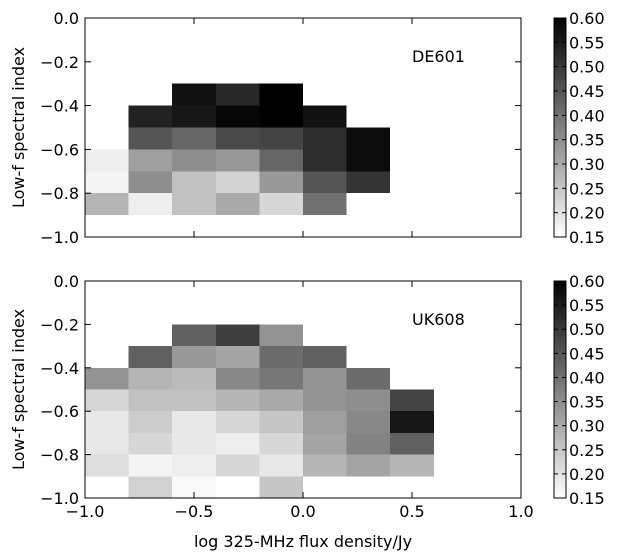 Image resolution: width=619 pixels, height=560 pixels. Describe the element at coordinates (587, 426) in the screenshot. I see `colorbar-tick-label: 0.30` at that location.